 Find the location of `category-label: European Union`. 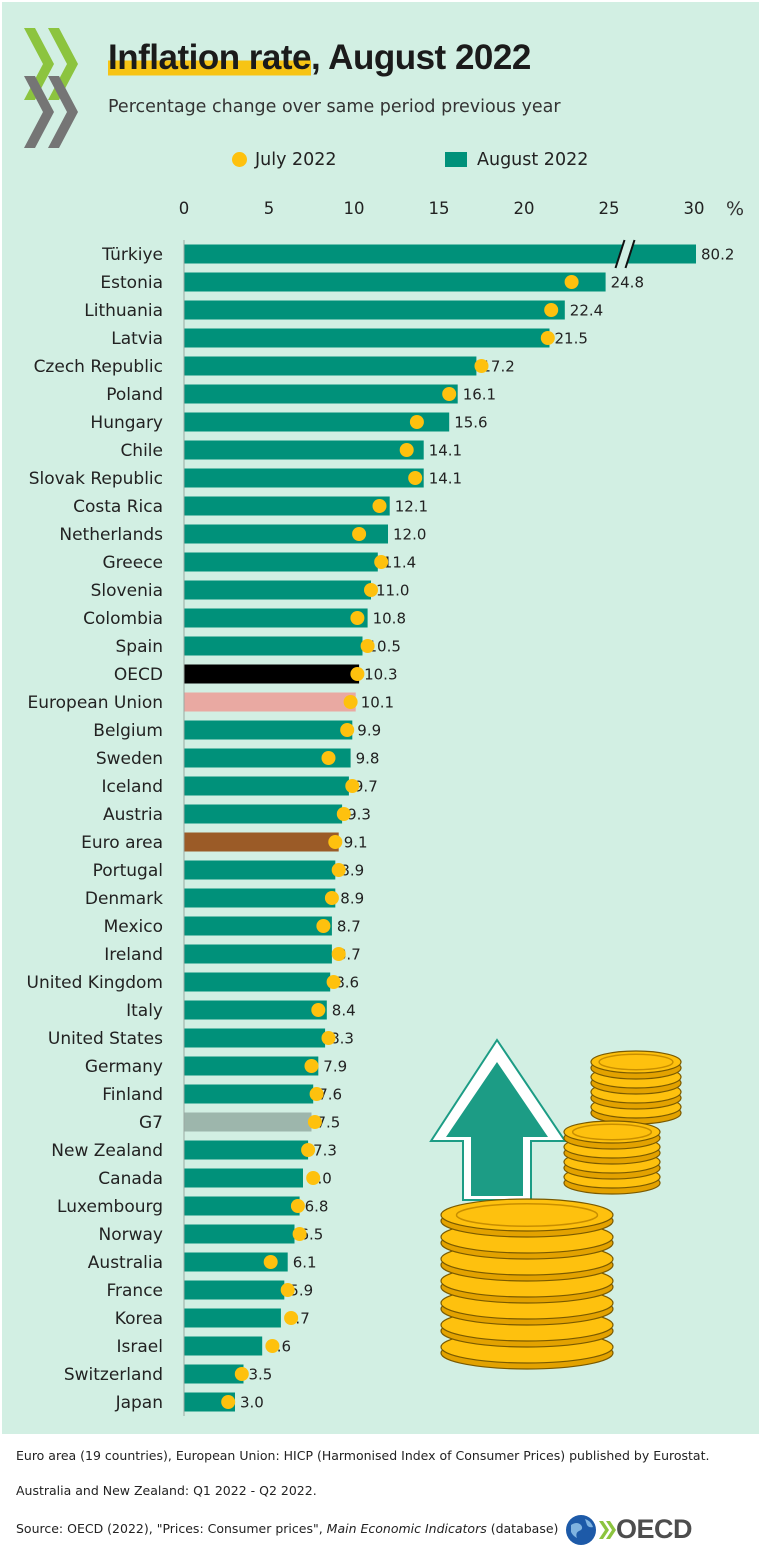

category-label: European Union is located at coordinates (96, 703).